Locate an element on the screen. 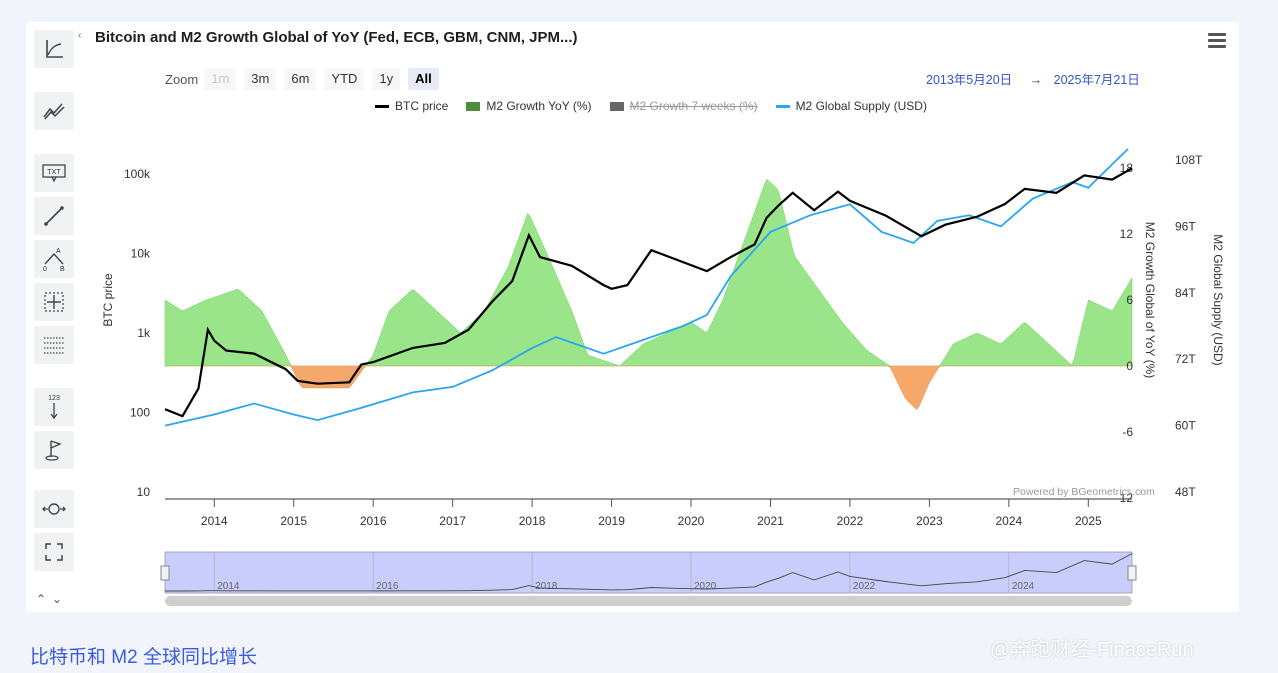 The height and width of the screenshot is (673, 1278). zoom-selector: Zoom 1m 3m 6m YTD 1y All is located at coordinates (306, 79).